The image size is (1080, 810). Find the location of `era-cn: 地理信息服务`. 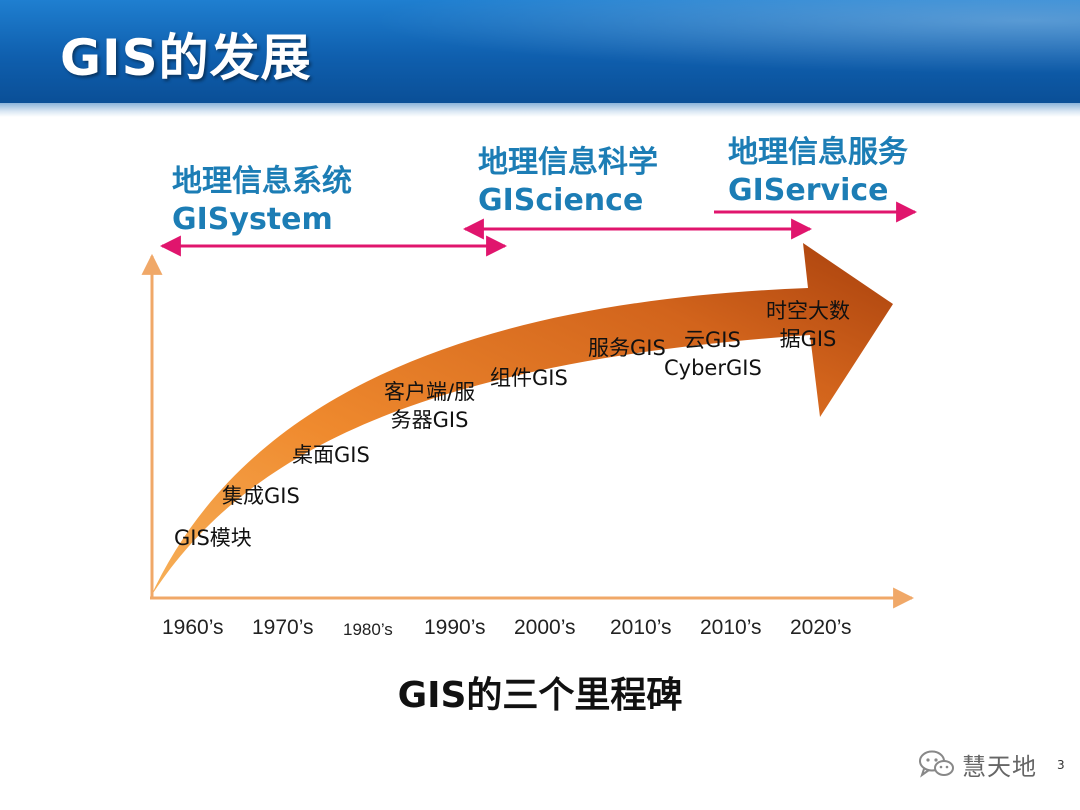

era-cn: 地理信息服务 is located at coordinates (818, 152).